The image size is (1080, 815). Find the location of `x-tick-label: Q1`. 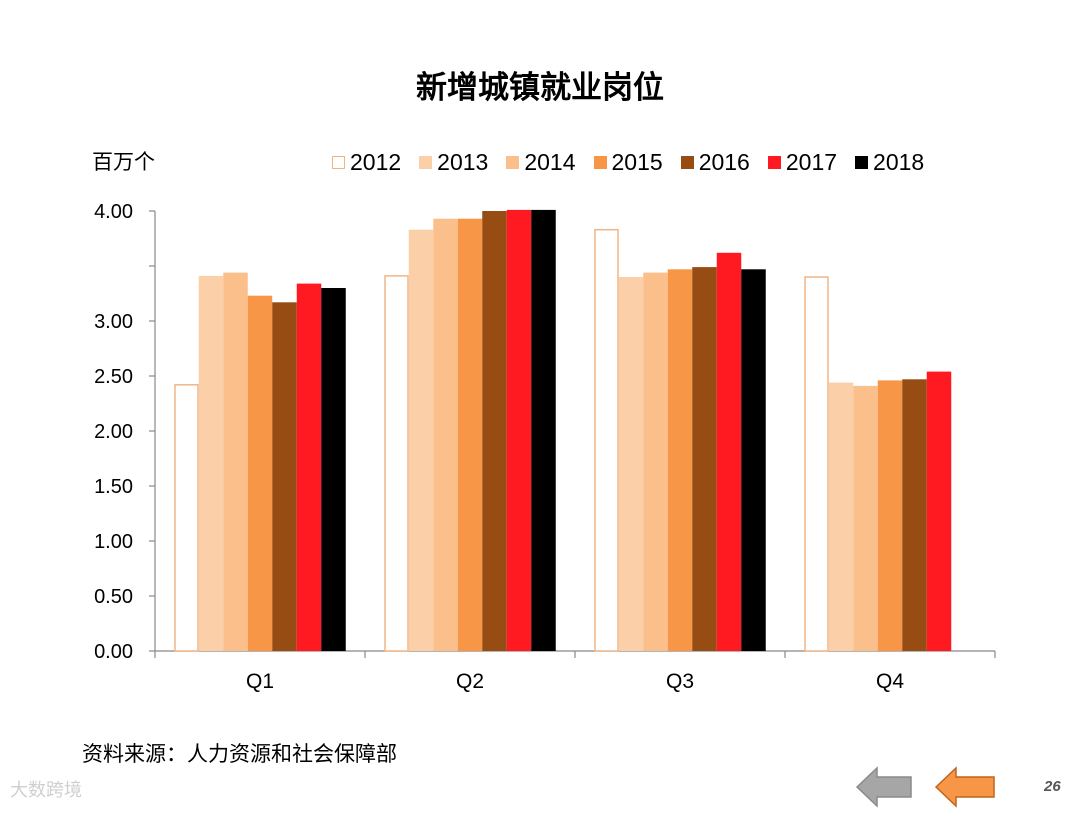

x-tick-label: Q1 is located at coordinates (260, 681).